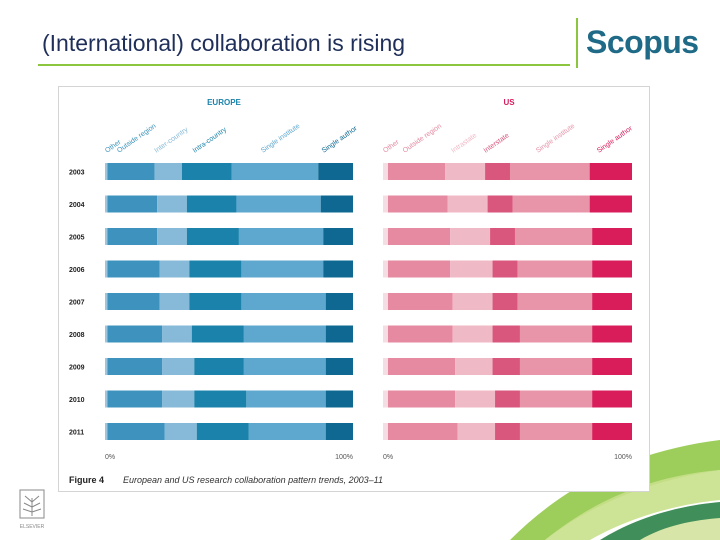 The image size is (720, 540). I want to click on us-bar-2006-single-institute, so click(555, 269).